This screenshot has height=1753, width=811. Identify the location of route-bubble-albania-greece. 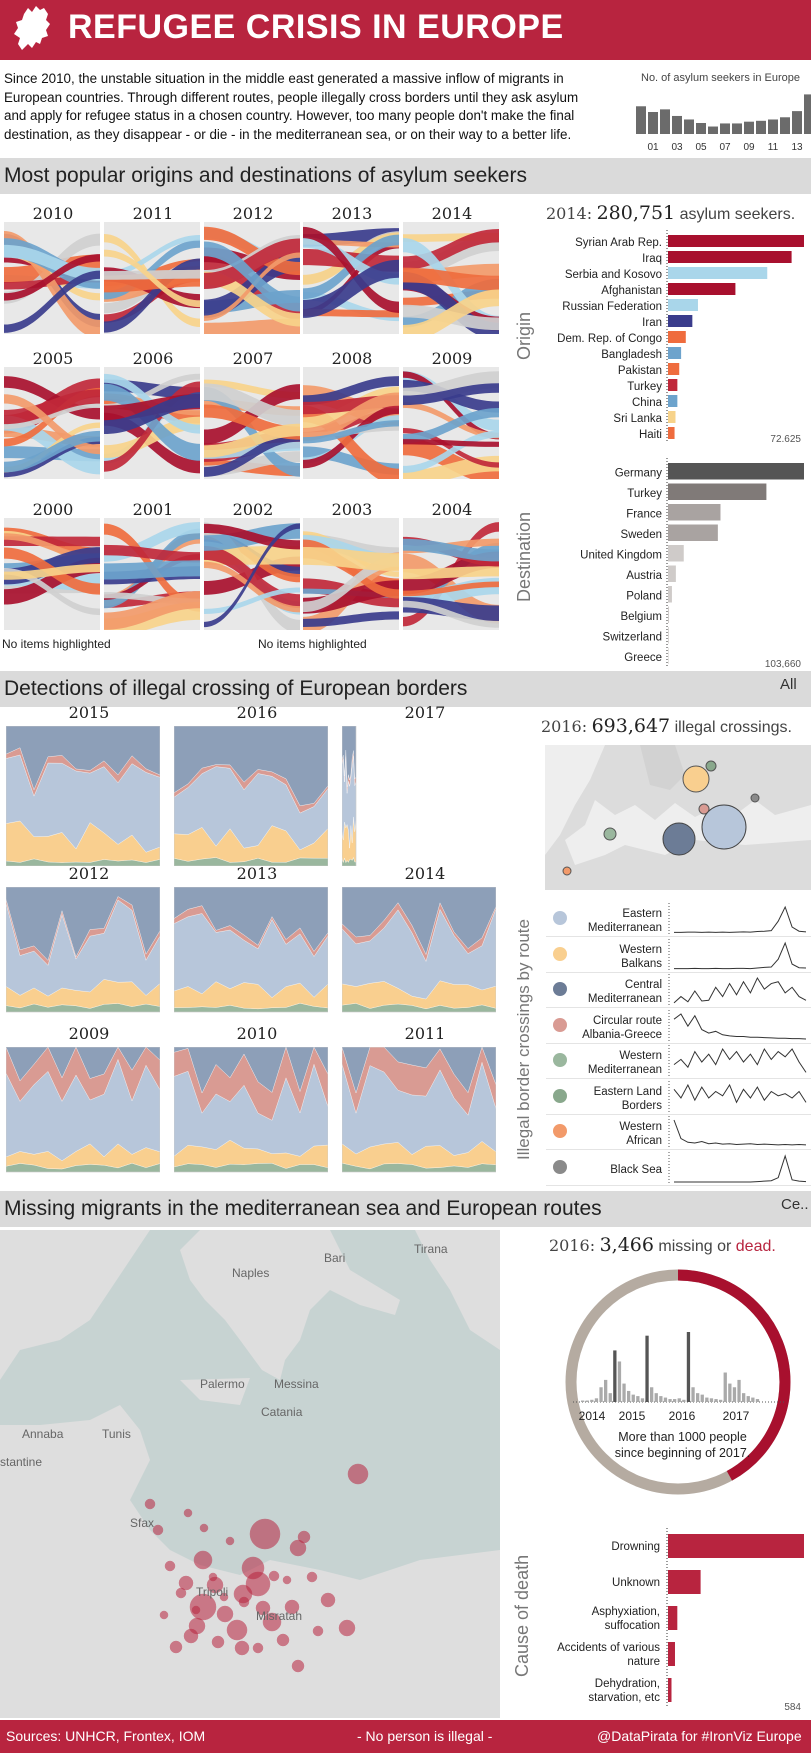
(704, 809).